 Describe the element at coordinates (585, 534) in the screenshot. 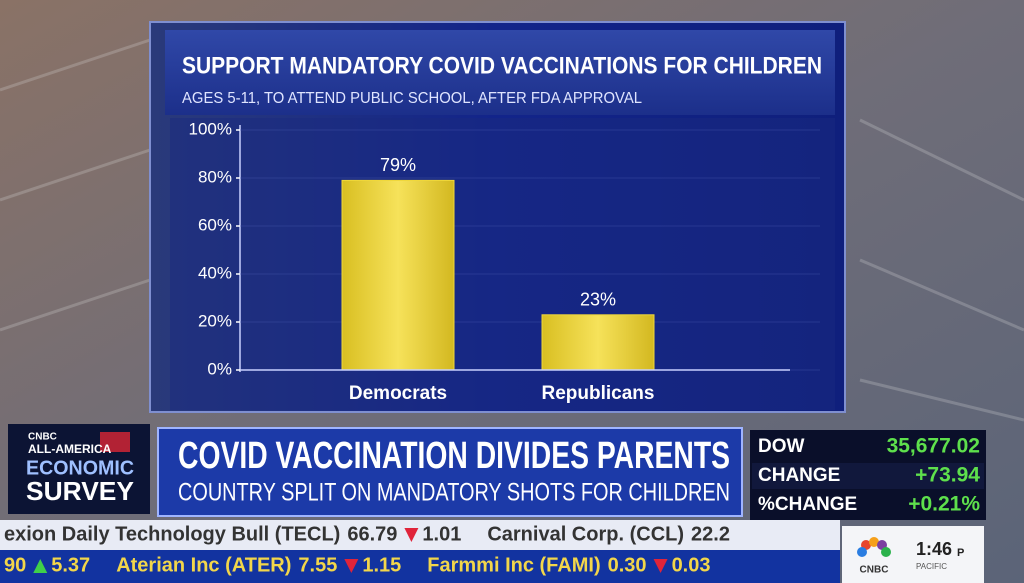

I see `ticker-name: Carnival Corp. (CCL)` at that location.